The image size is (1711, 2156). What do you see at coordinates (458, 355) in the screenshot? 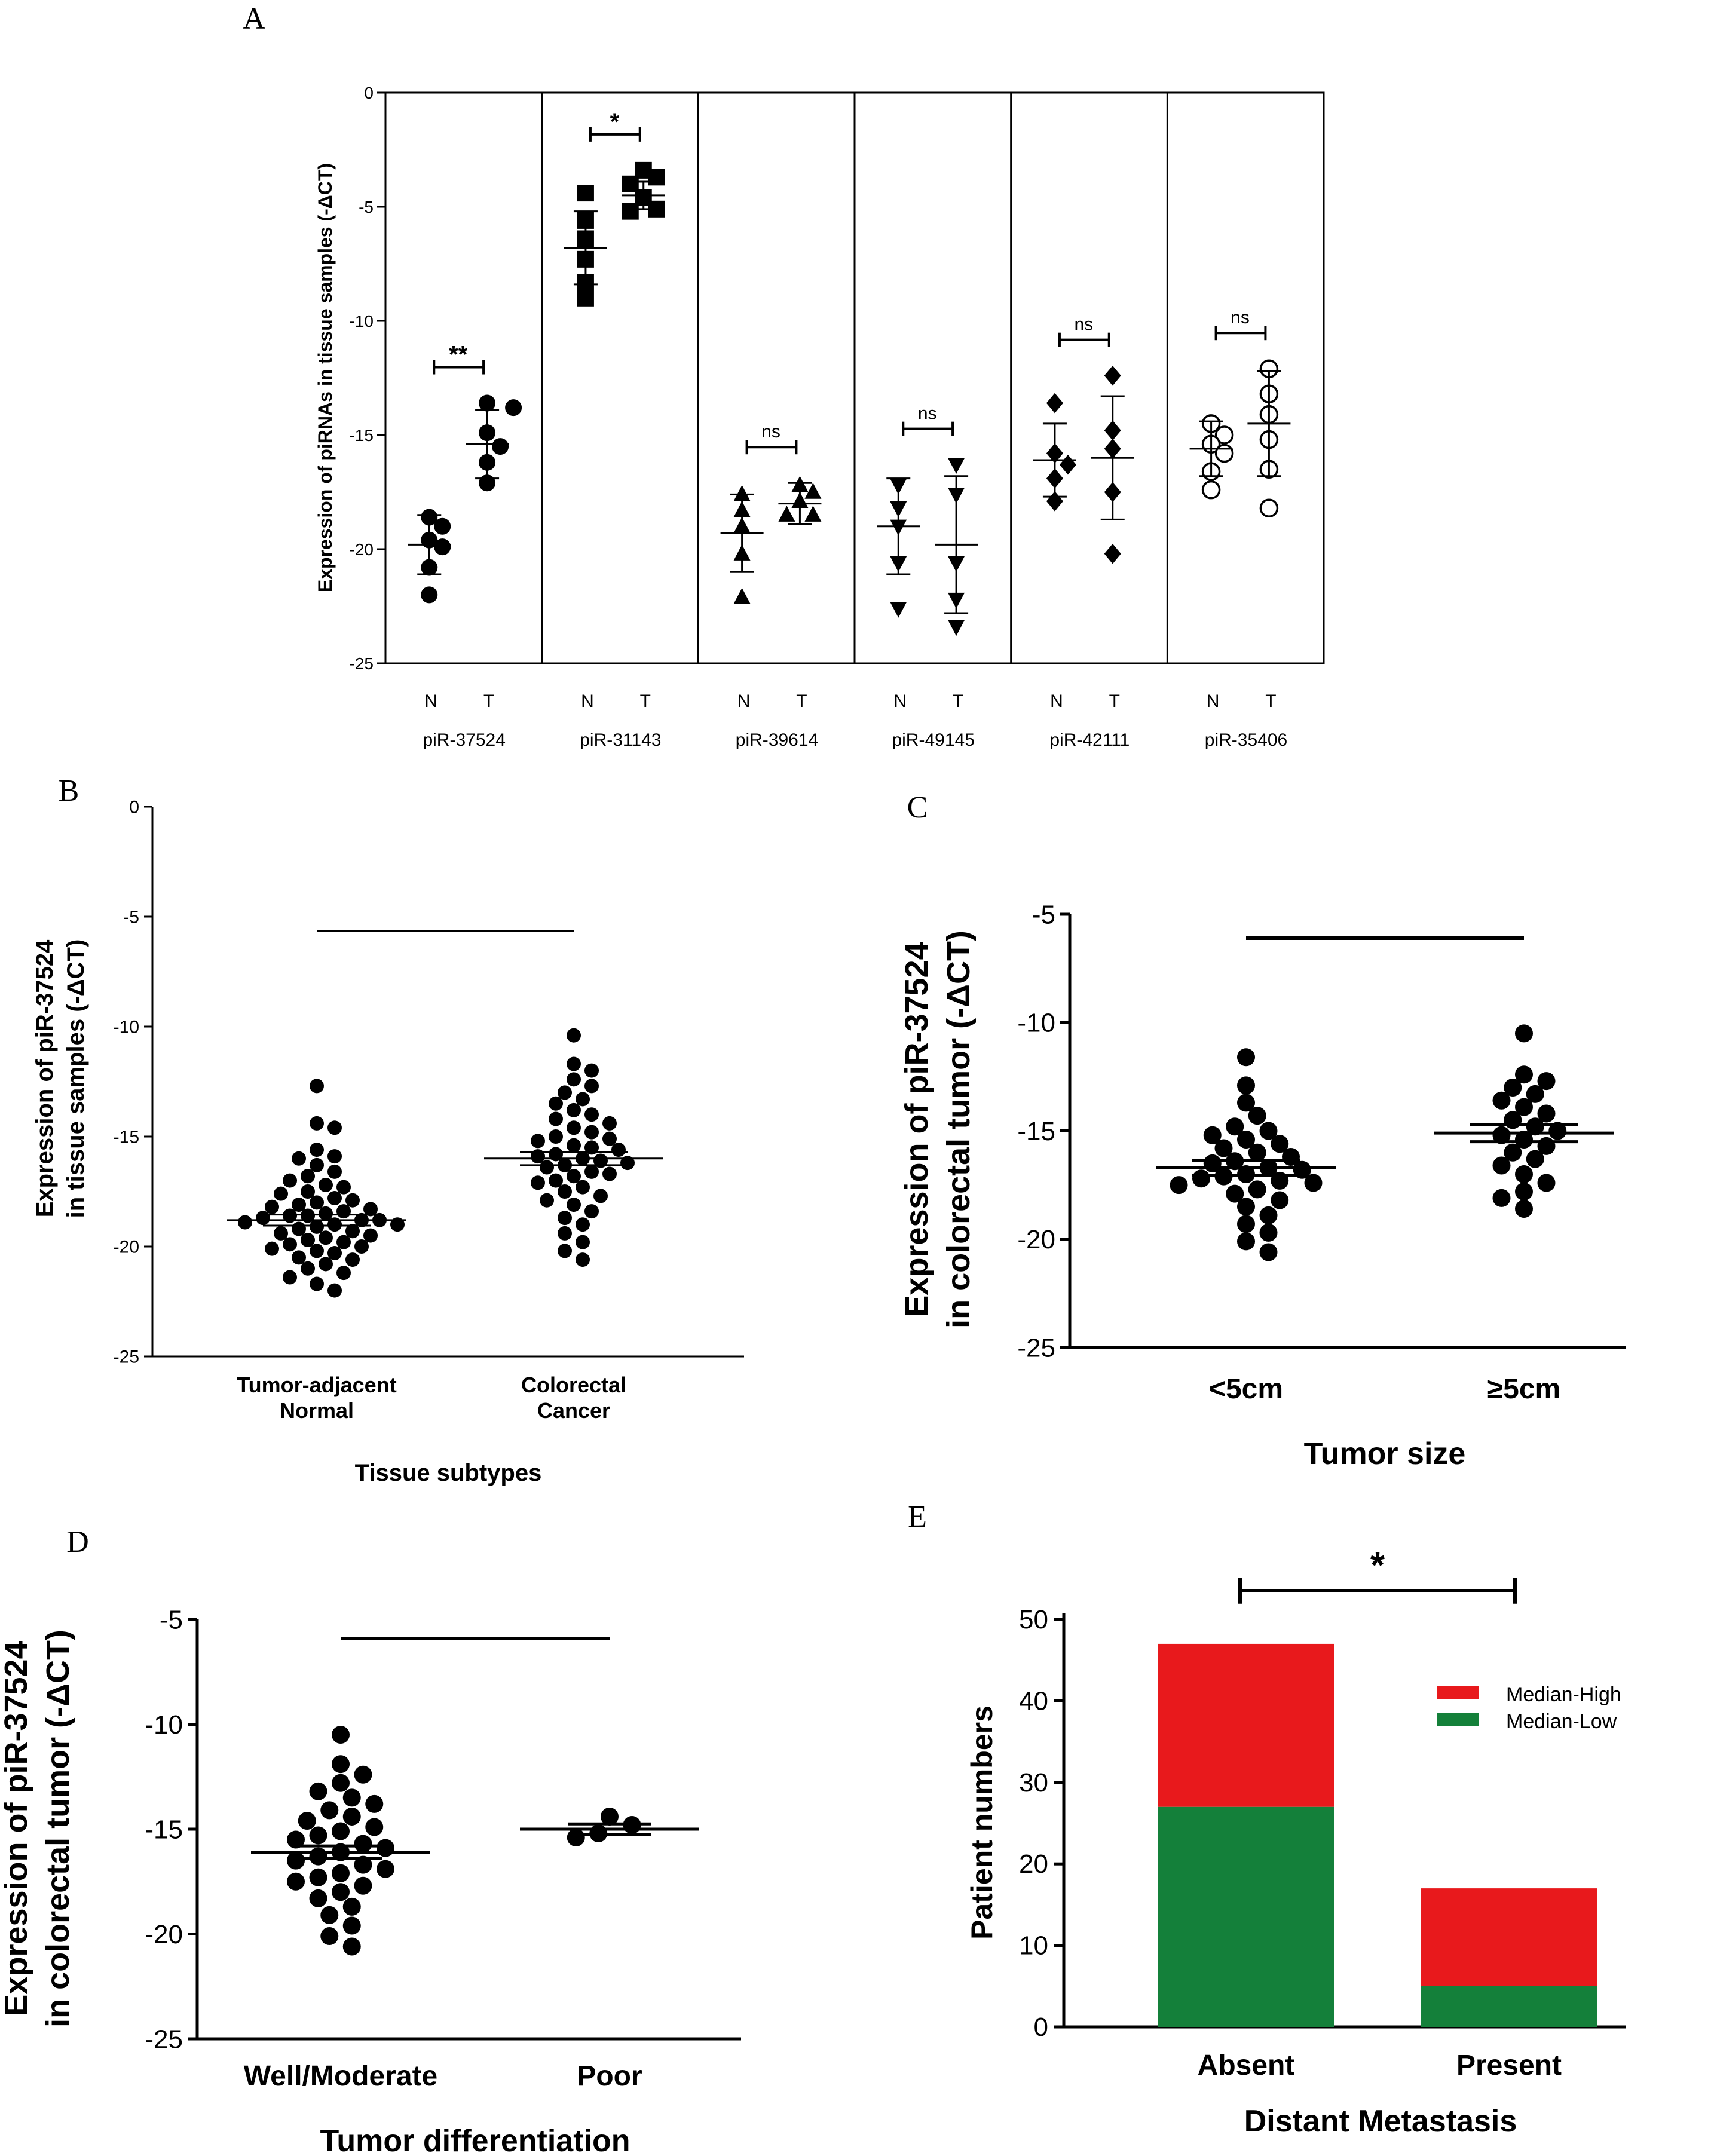
I see `panel-a-significance-label: **` at bounding box center [458, 355].